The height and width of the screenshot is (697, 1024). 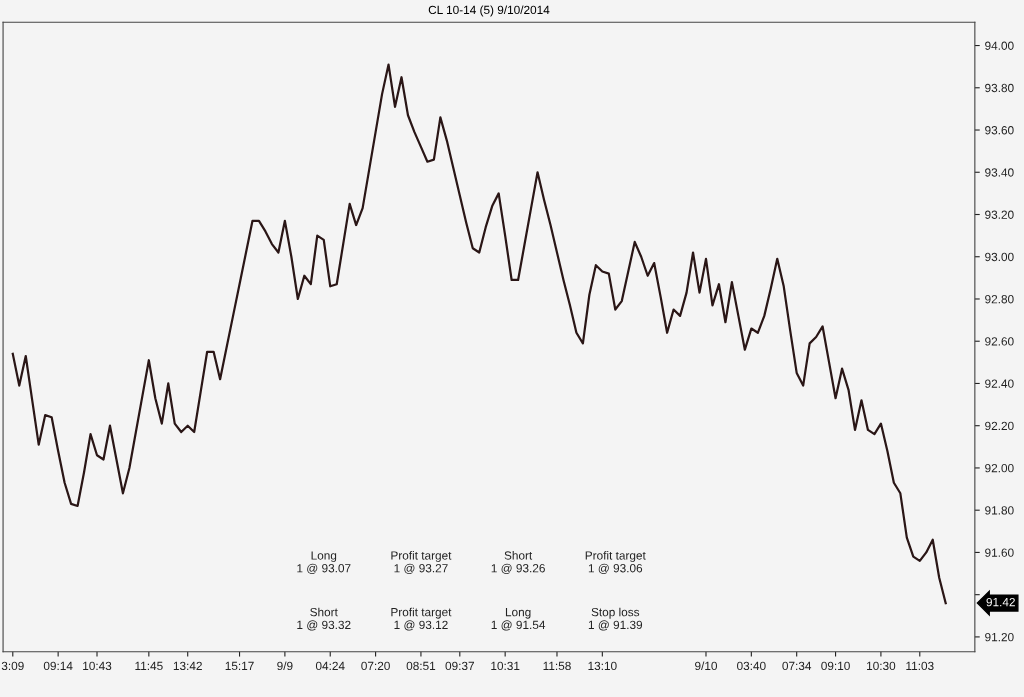 What do you see at coordinates (58, 666) in the screenshot?
I see `x-tick-label: 09:14` at bounding box center [58, 666].